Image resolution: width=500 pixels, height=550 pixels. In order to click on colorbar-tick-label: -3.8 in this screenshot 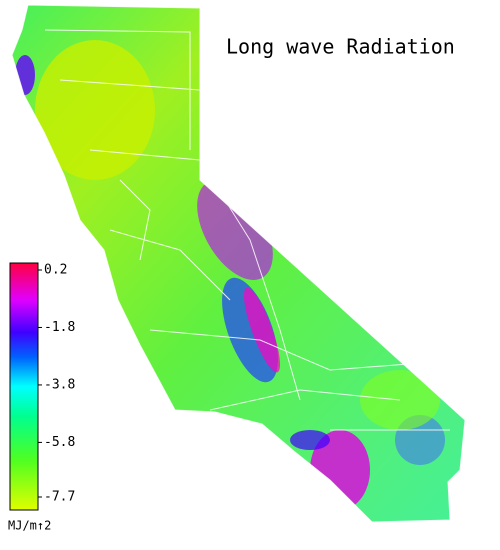, I will do `click(59, 384)`.